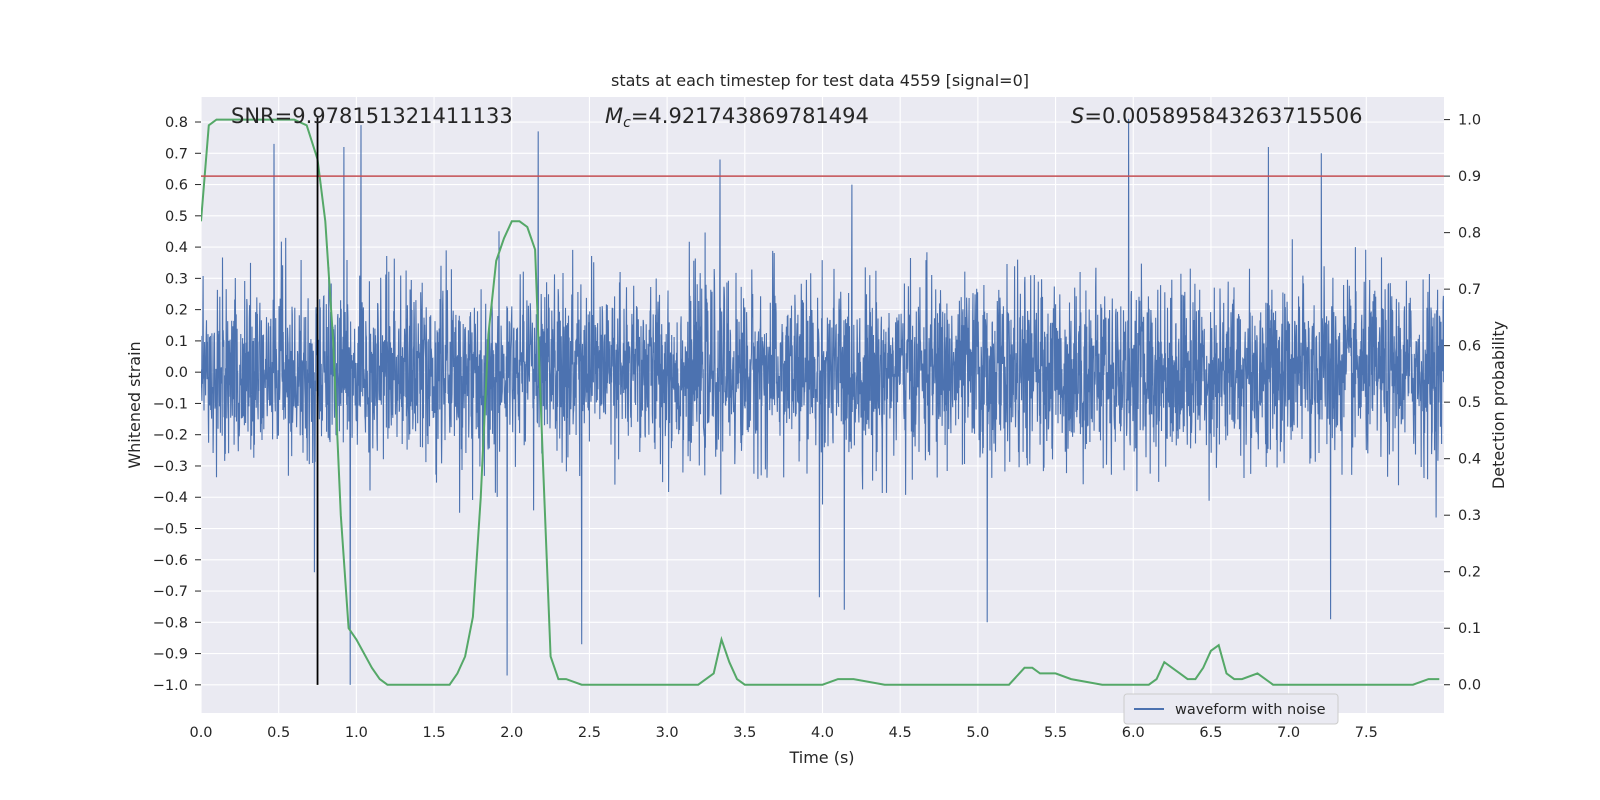  What do you see at coordinates (1469, 403) in the screenshot?
I see `y2-tick-label: 0.5` at bounding box center [1469, 403].